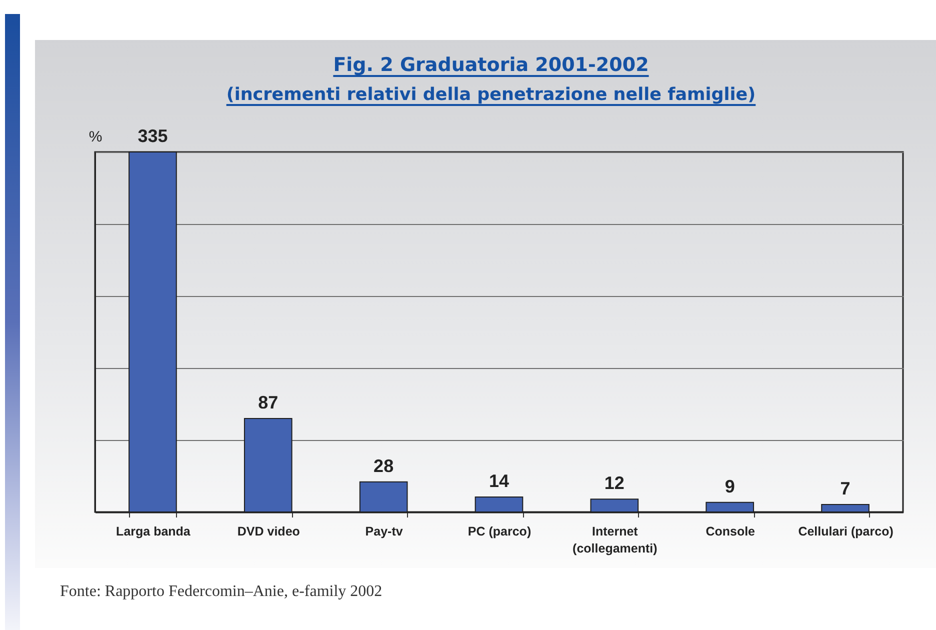  What do you see at coordinates (384, 531) in the screenshot?
I see `x-tick-label: Pay-tv` at bounding box center [384, 531].